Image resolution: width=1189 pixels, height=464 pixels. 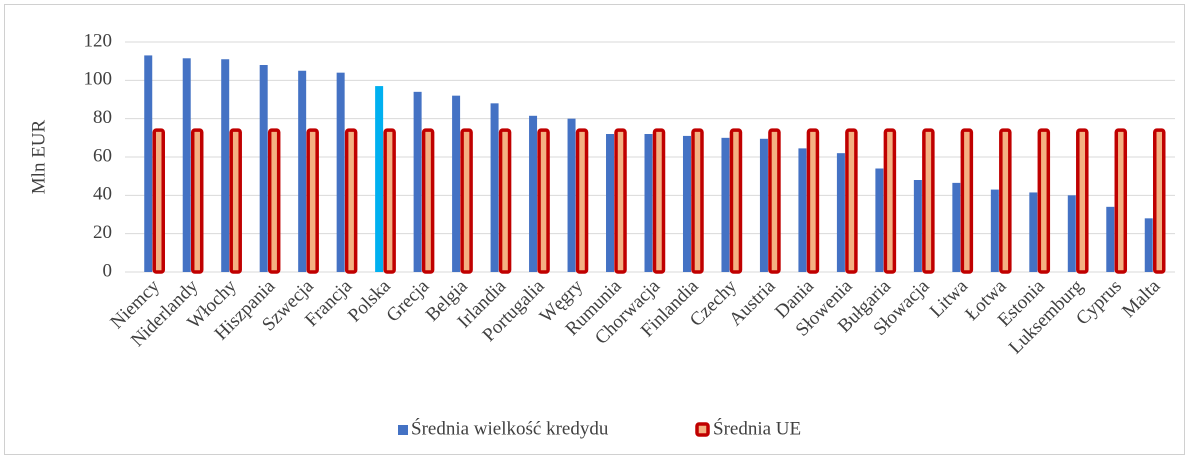 What do you see at coordinates (38, 156) in the screenshot?
I see `y-axis-label: Mln EUR` at bounding box center [38, 156].